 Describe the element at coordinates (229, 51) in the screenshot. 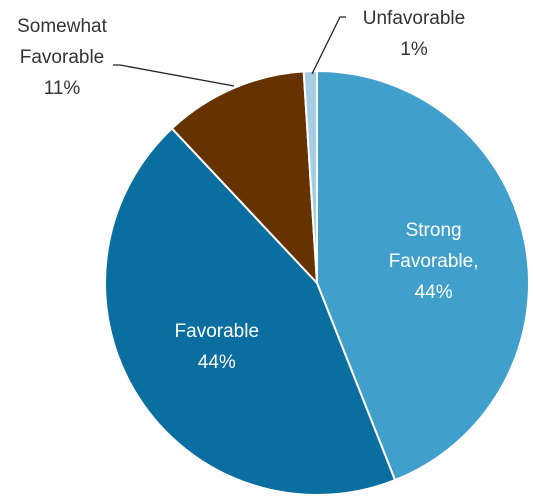

I see `leader-lines` at that location.